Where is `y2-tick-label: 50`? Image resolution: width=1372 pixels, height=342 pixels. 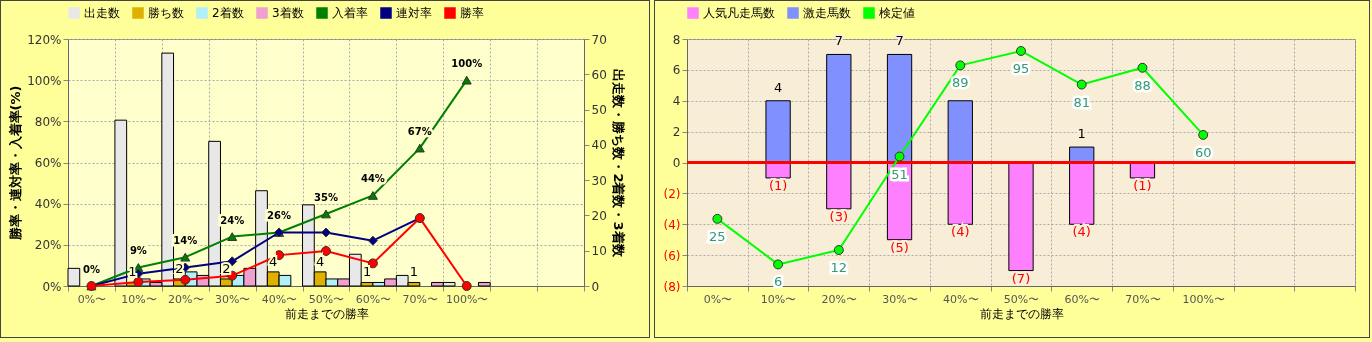
y2-tick-label: 50 is located at coordinates (599, 110).